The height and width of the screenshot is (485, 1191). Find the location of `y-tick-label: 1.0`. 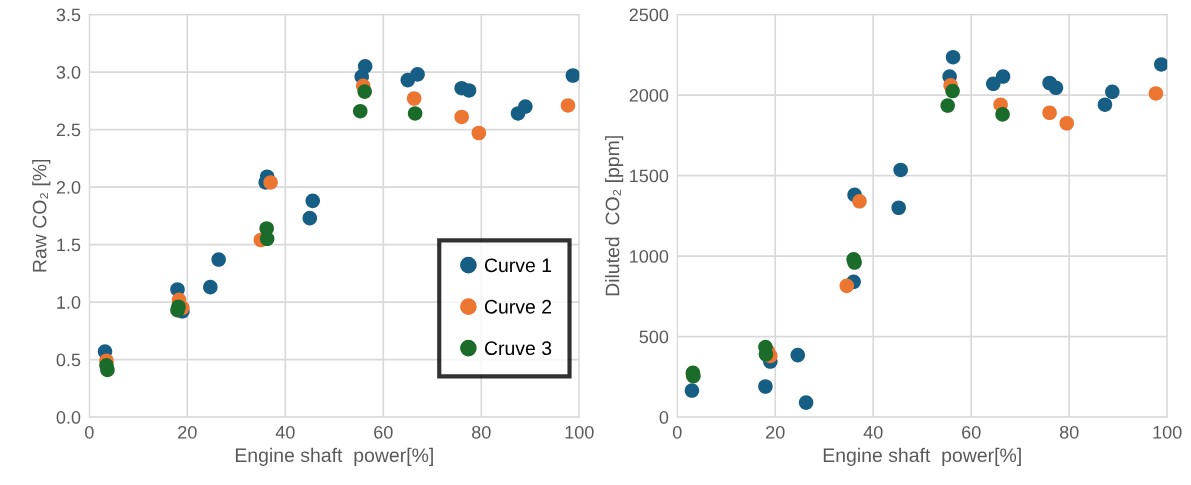

y-tick-label: 1.0 is located at coordinates (69, 302).